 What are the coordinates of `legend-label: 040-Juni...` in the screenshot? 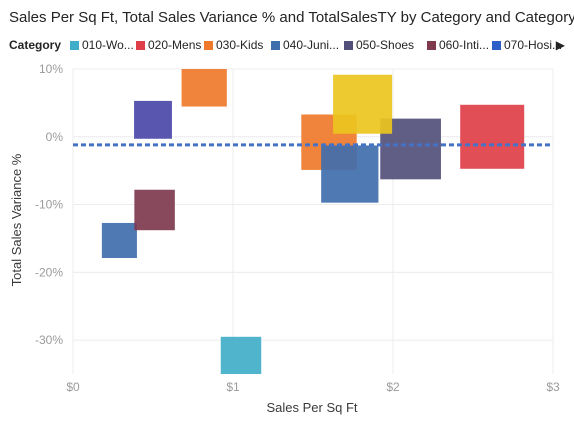 It's located at (311, 45).